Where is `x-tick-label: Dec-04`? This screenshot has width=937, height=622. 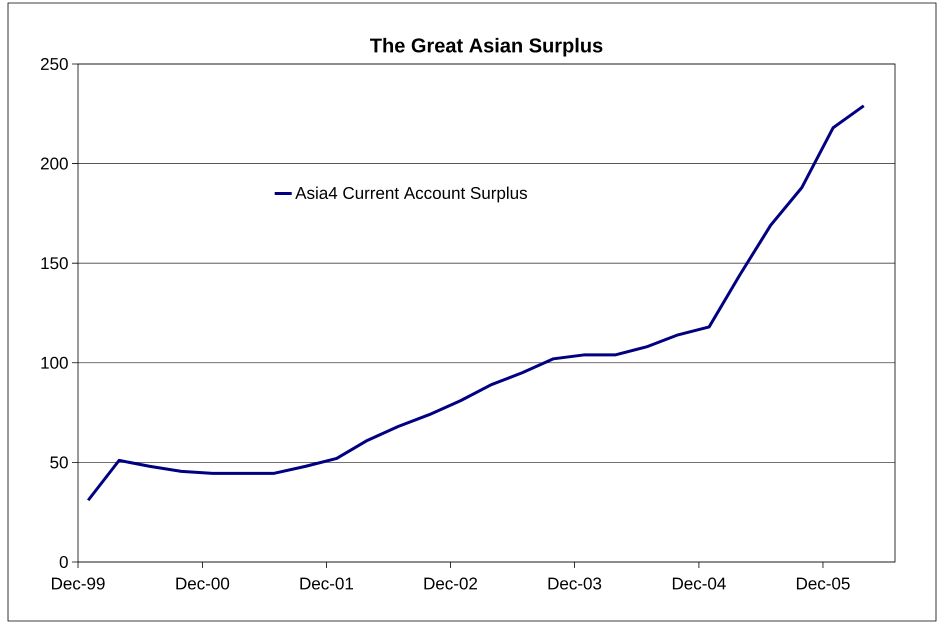 x-tick-label: Dec-04 is located at coordinates (699, 584).